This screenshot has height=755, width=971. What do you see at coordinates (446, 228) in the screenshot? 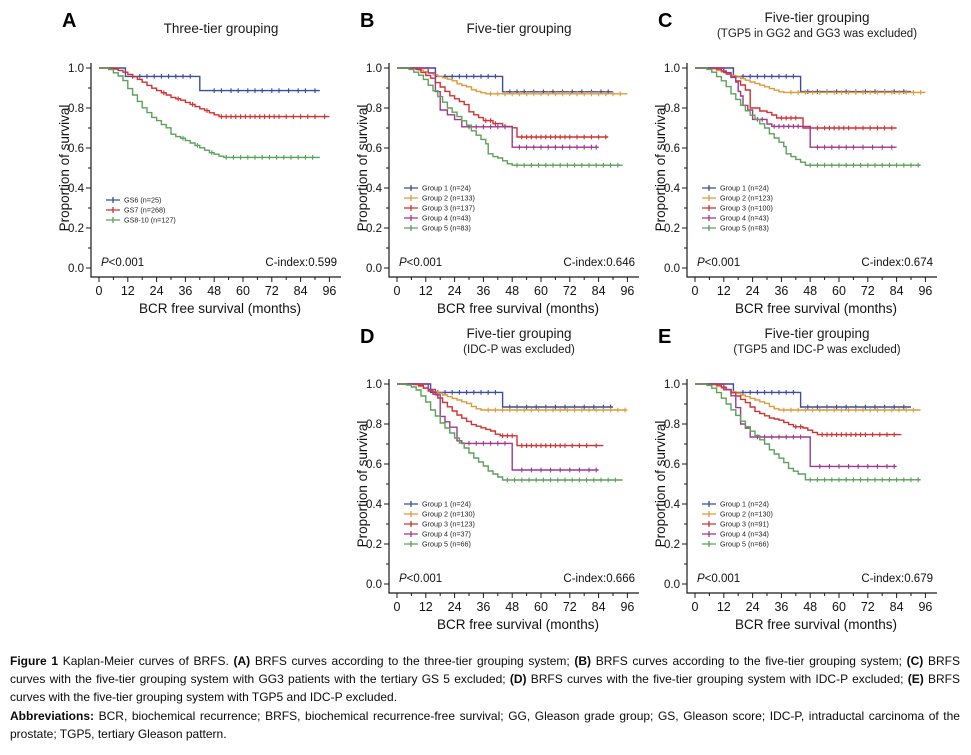
I see `legend-label-series-5: Group 5 (n=83)` at bounding box center [446, 228].